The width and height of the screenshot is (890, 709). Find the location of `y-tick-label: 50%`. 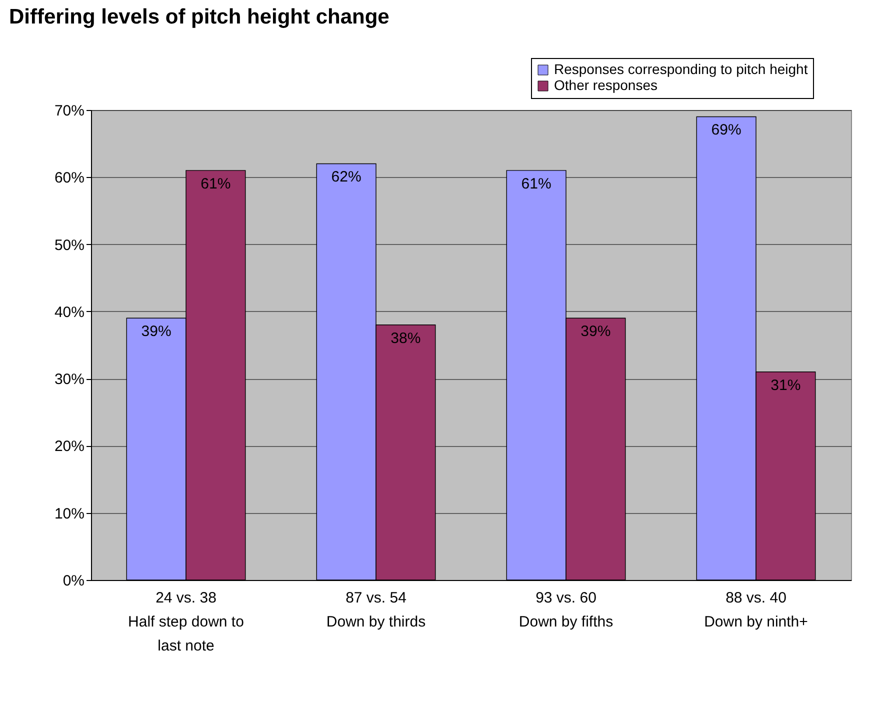

y-tick-label: 50% is located at coordinates (69, 245).